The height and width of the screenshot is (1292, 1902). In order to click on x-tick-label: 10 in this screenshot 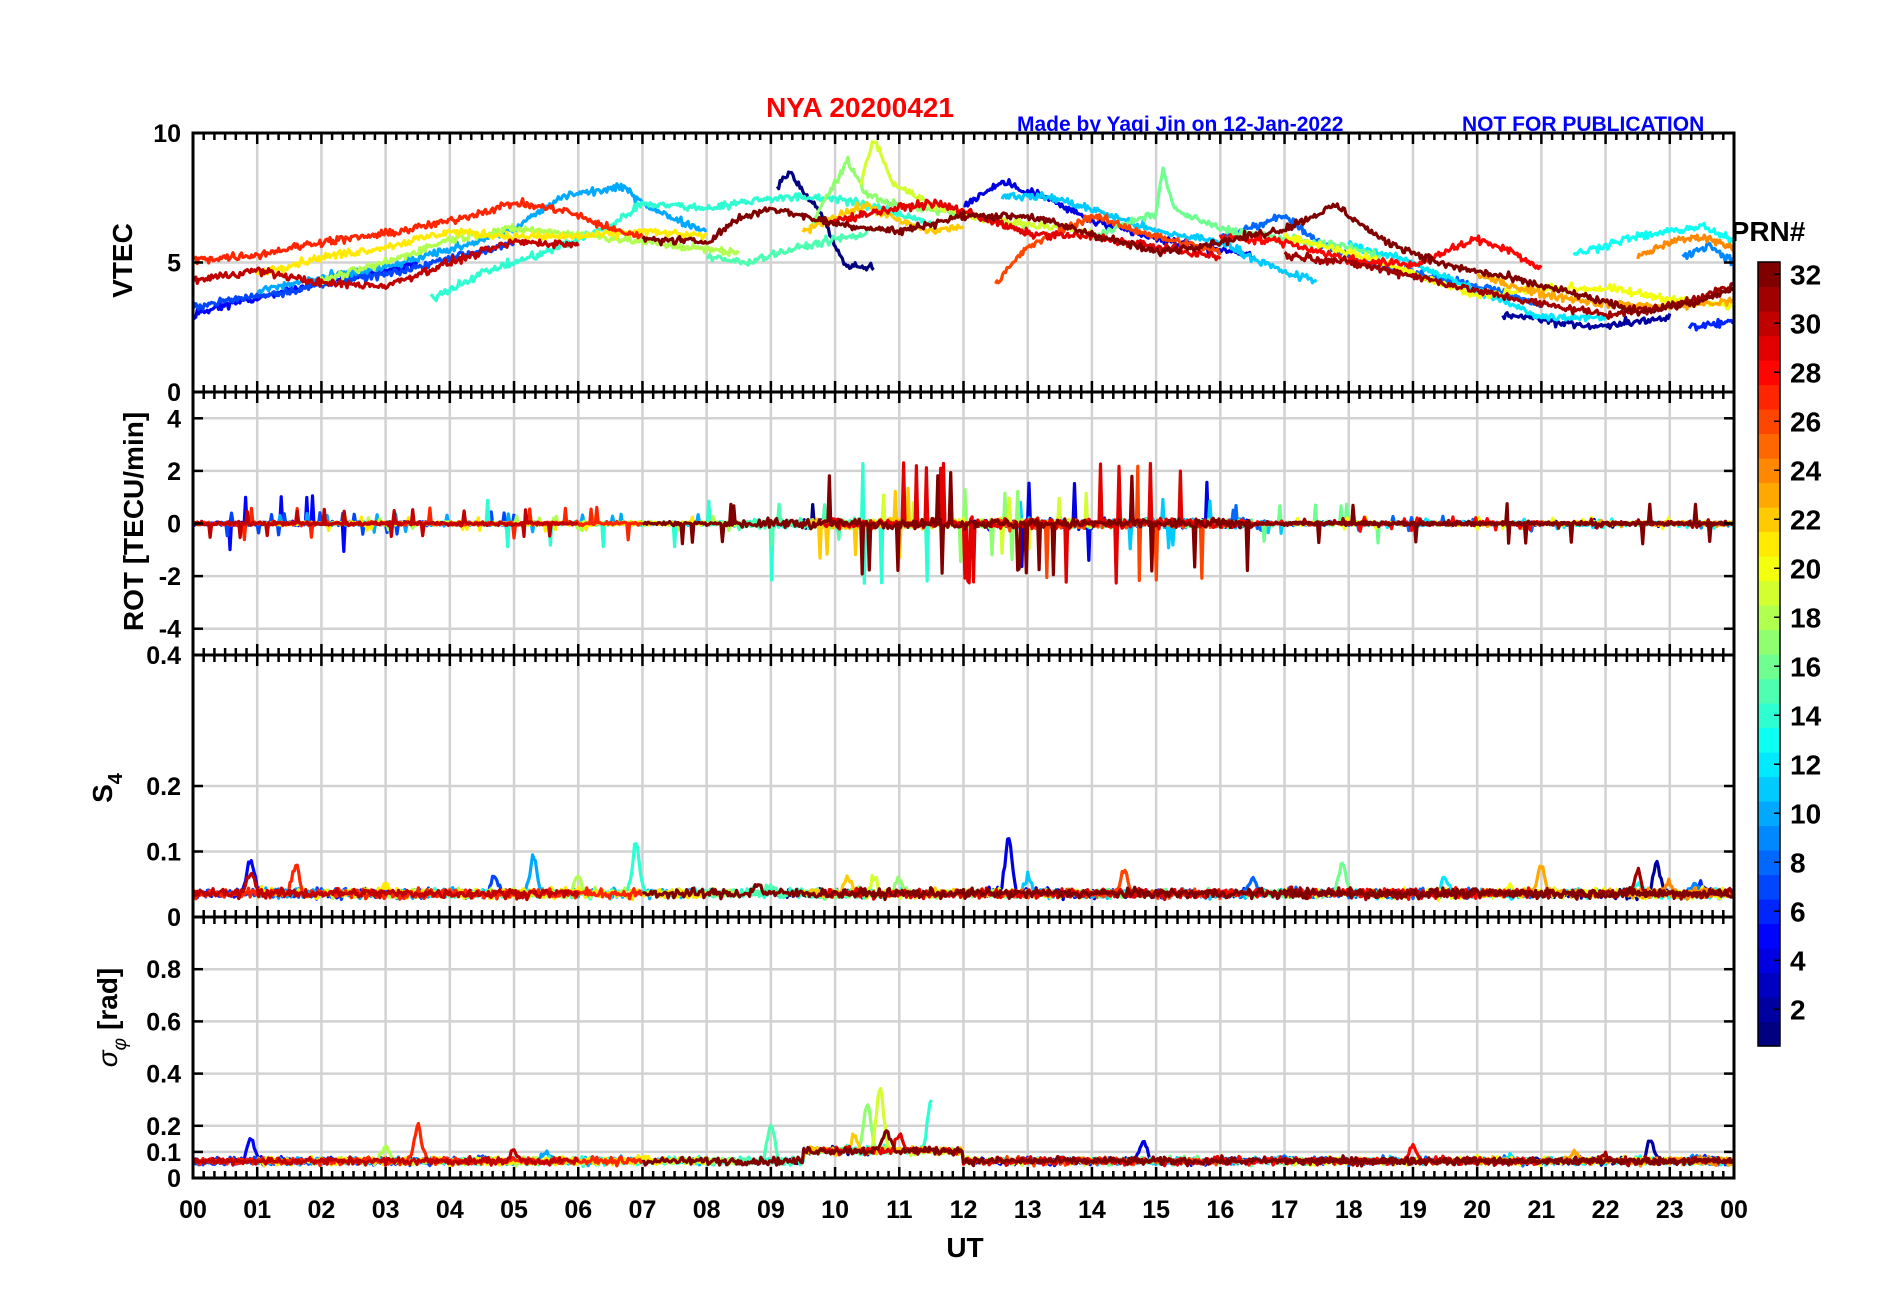, I will do `click(835, 1210)`.